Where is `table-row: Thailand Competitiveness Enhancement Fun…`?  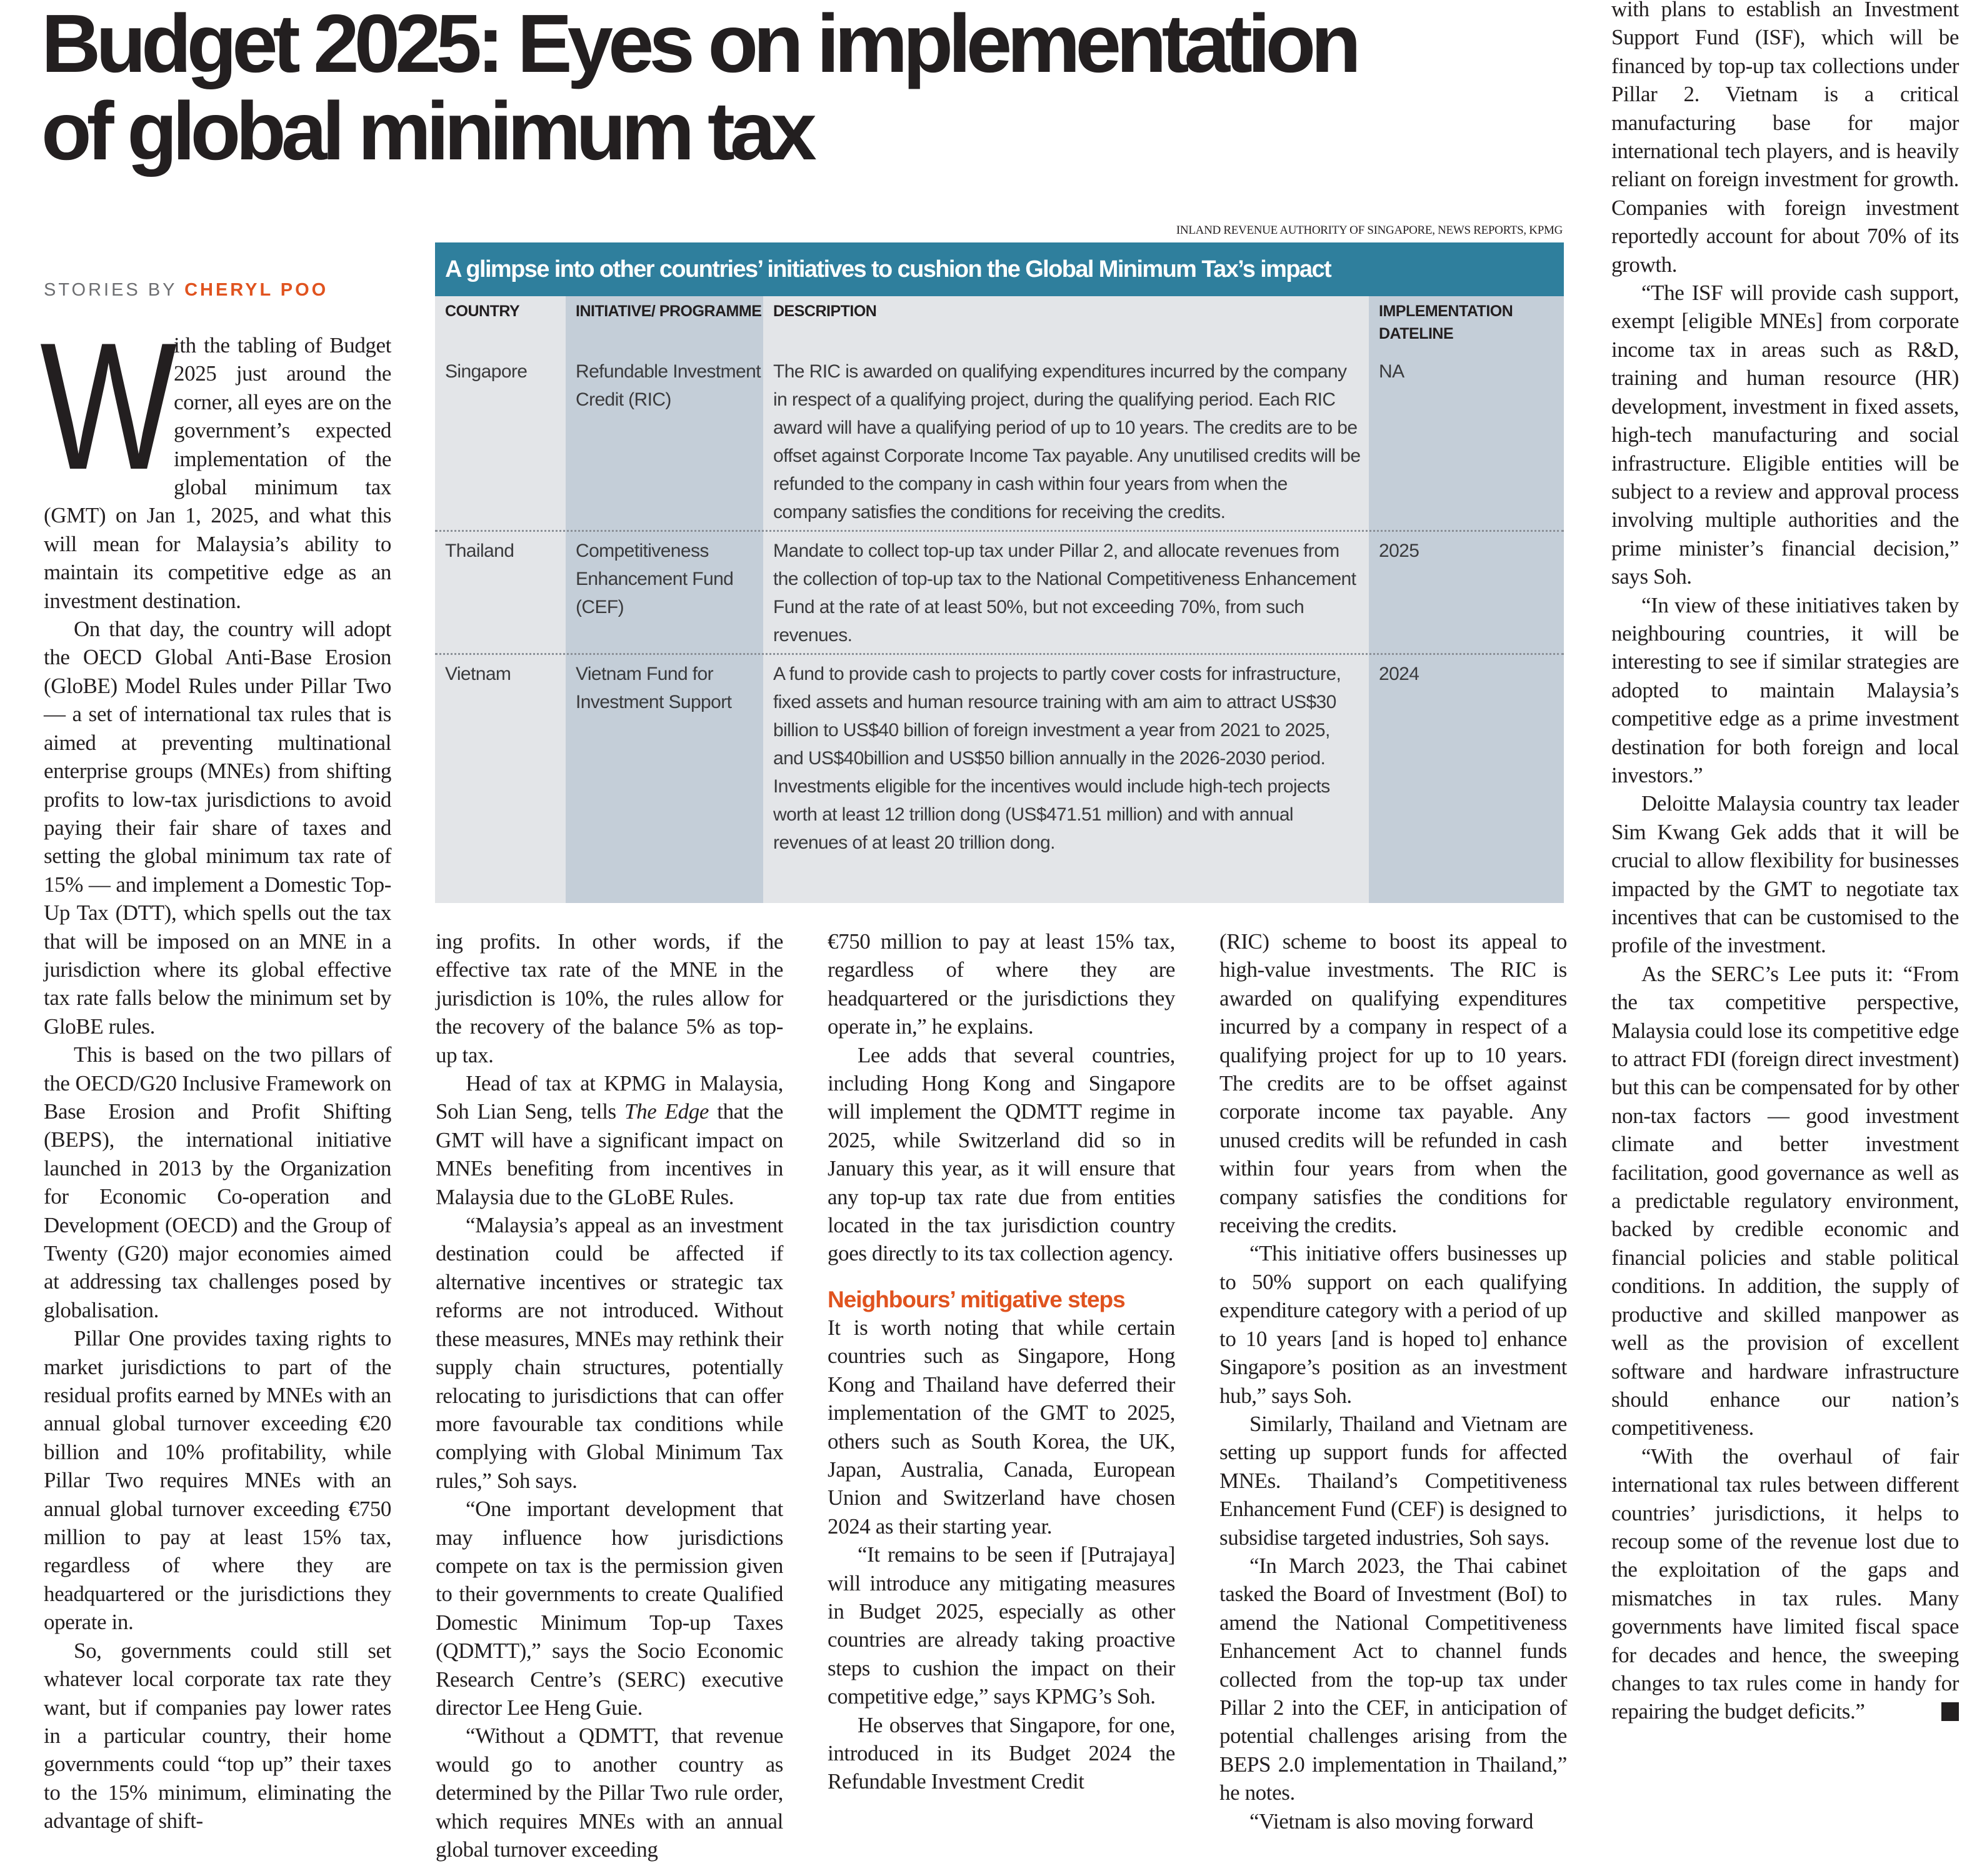
table-row: Thailand Competitiveness Enhancement Fun… is located at coordinates (999, 591).